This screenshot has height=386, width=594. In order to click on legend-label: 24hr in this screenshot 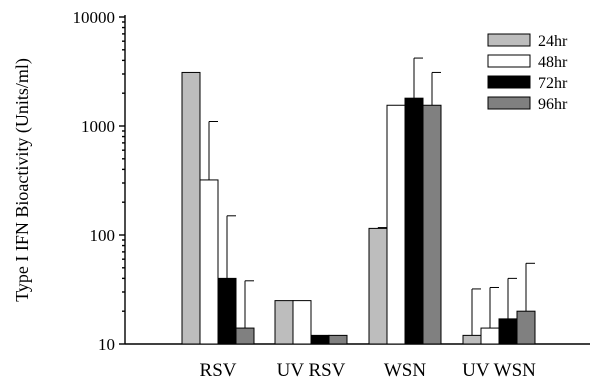, I will do `click(553, 41)`.